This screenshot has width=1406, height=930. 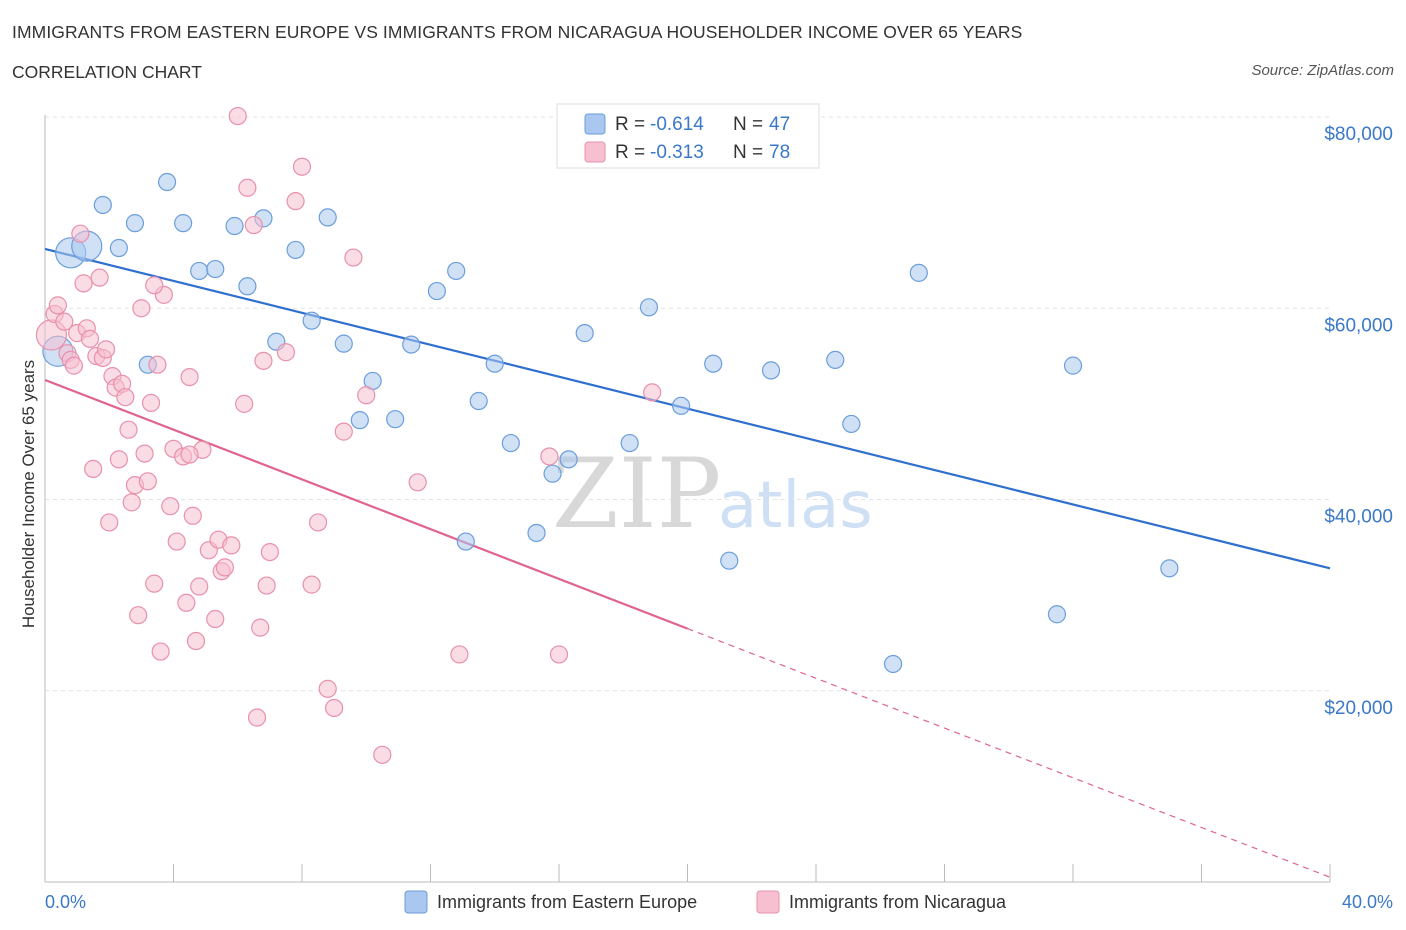 What do you see at coordinates (630, 124) in the screenshot?
I see `legend-r-label-1: R =` at bounding box center [630, 124].